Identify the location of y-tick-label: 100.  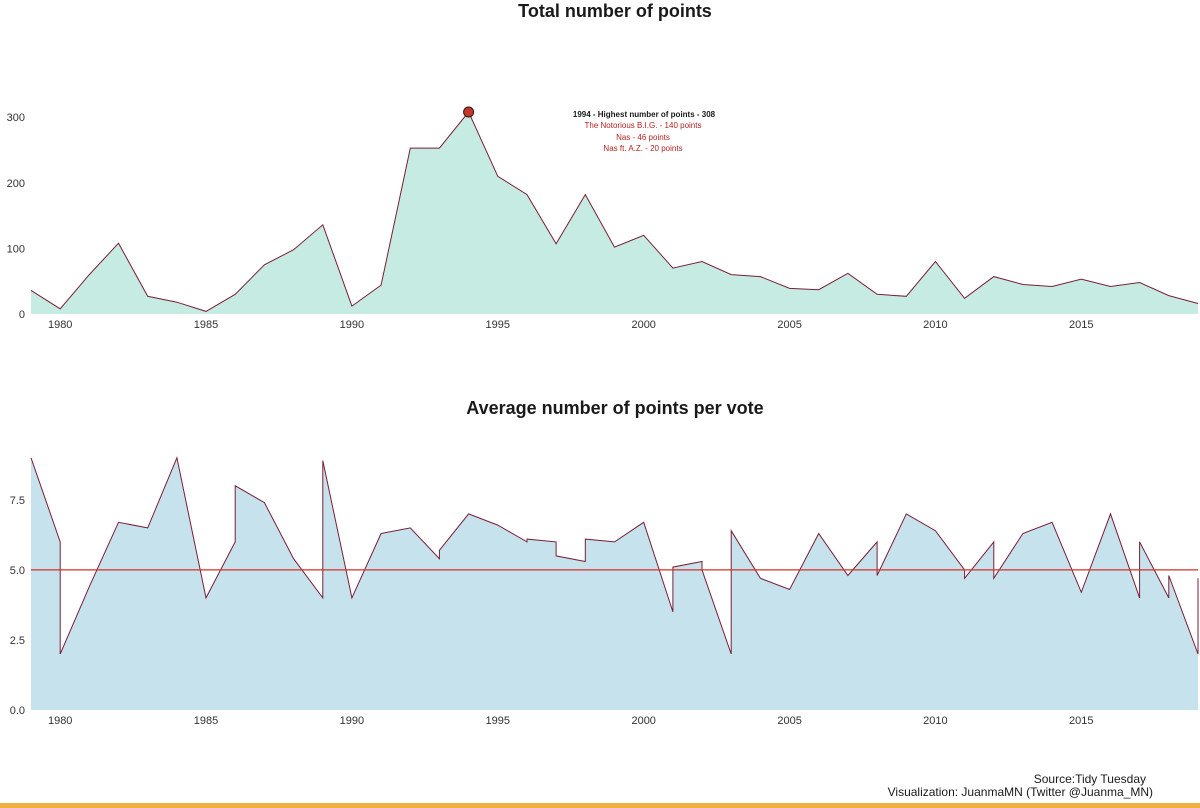
(16, 249).